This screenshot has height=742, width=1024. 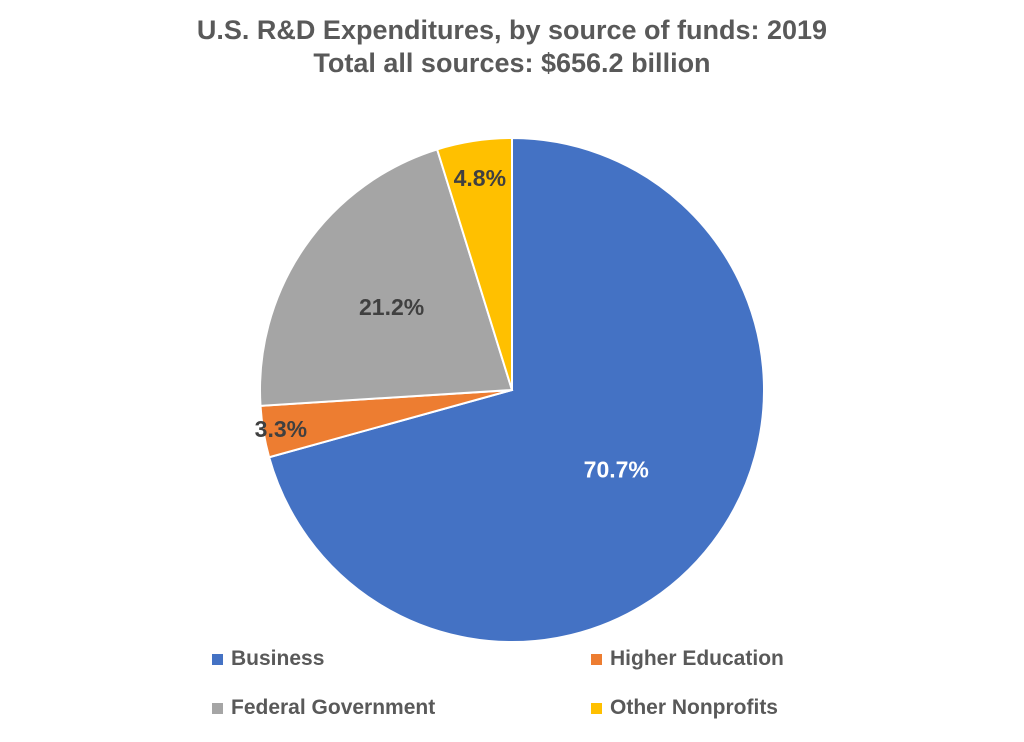 I want to click on legend-item-federal-government: Federal Government, so click(x=323, y=708).